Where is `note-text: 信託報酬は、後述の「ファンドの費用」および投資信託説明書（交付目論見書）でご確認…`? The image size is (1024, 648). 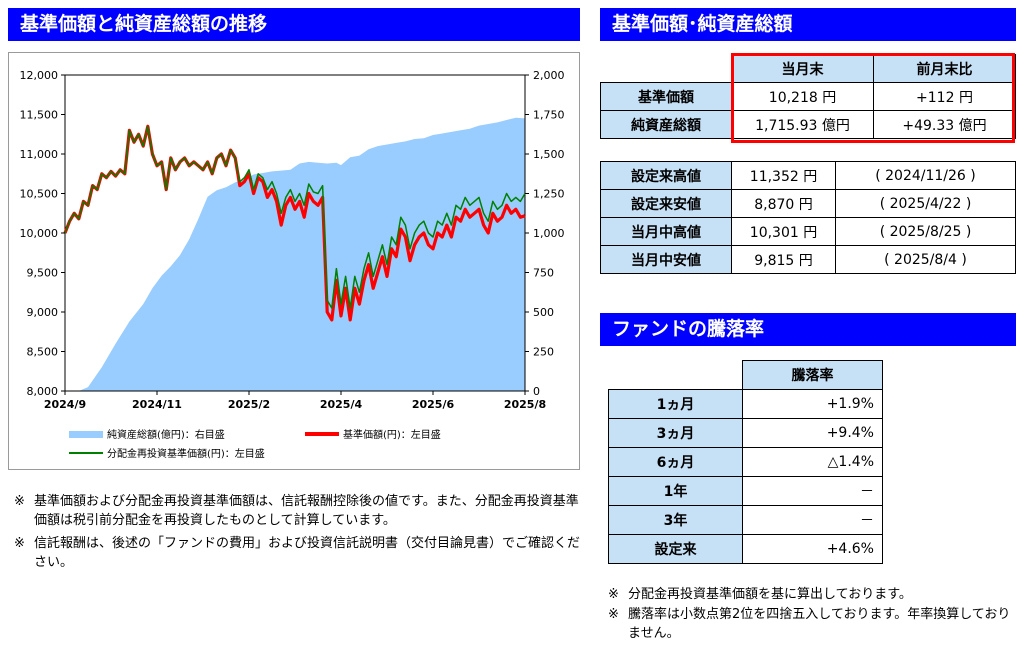
note-text: 信託報酬は、後述の「ファンドの費用」および投資信託説明書（交付目論見書）でご確認… is located at coordinates (307, 553).